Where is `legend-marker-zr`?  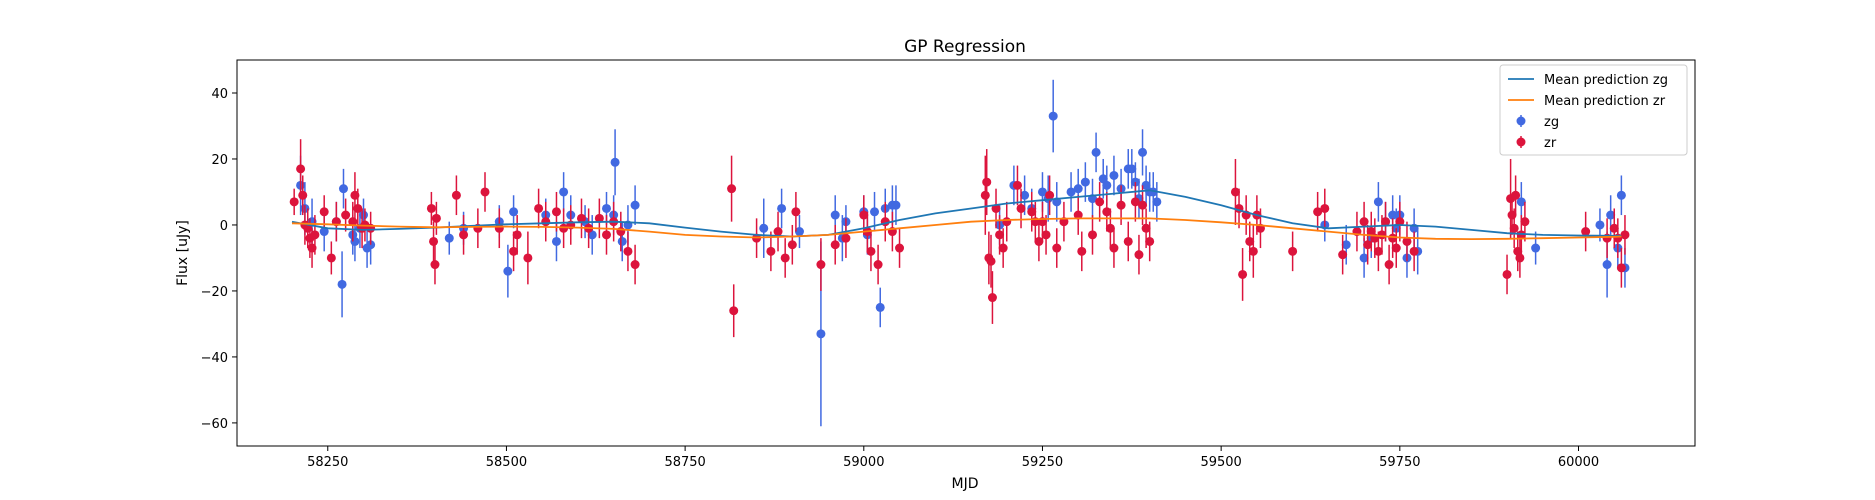
legend-marker-zr is located at coordinates (1521, 142).